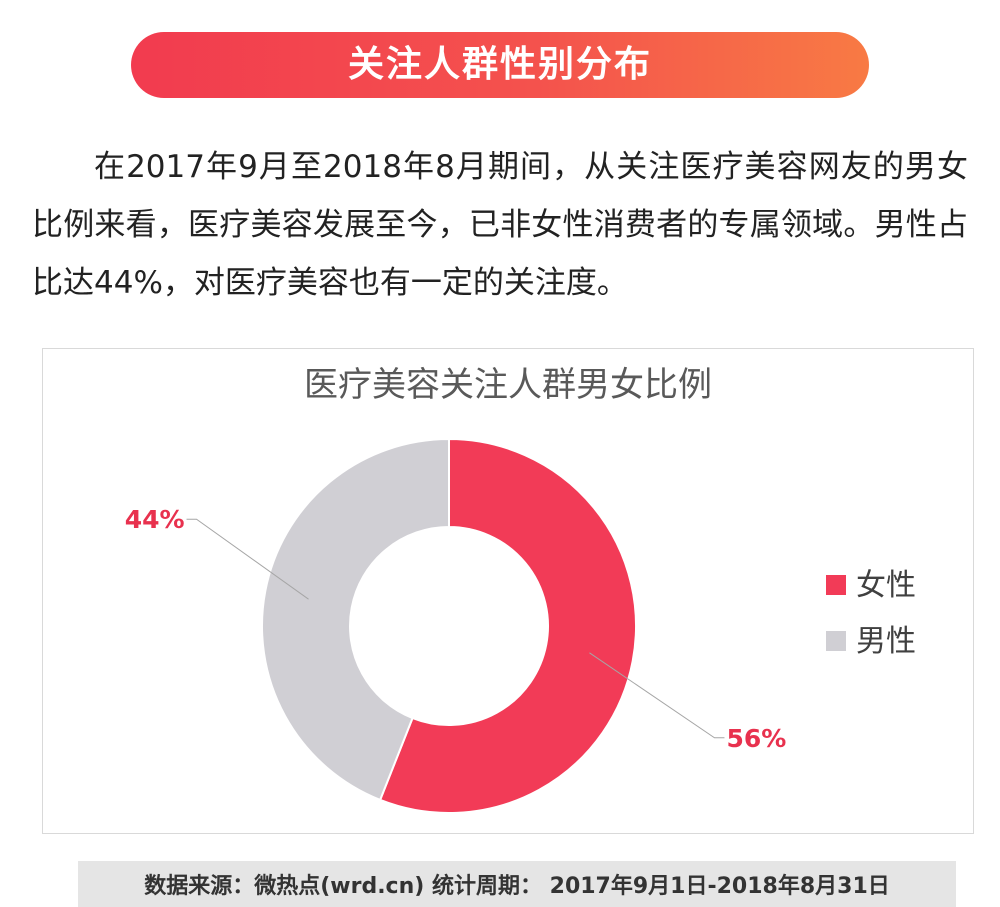 Image resolution: width=1000 pixels, height=907 pixels. I want to click on data-label-female: 56%, so click(756, 738).